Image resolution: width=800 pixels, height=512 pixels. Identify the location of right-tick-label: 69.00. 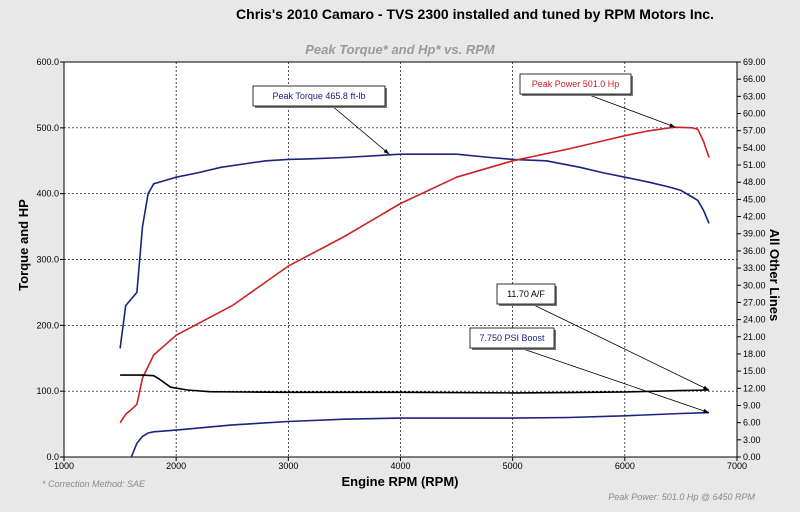
(754, 62).